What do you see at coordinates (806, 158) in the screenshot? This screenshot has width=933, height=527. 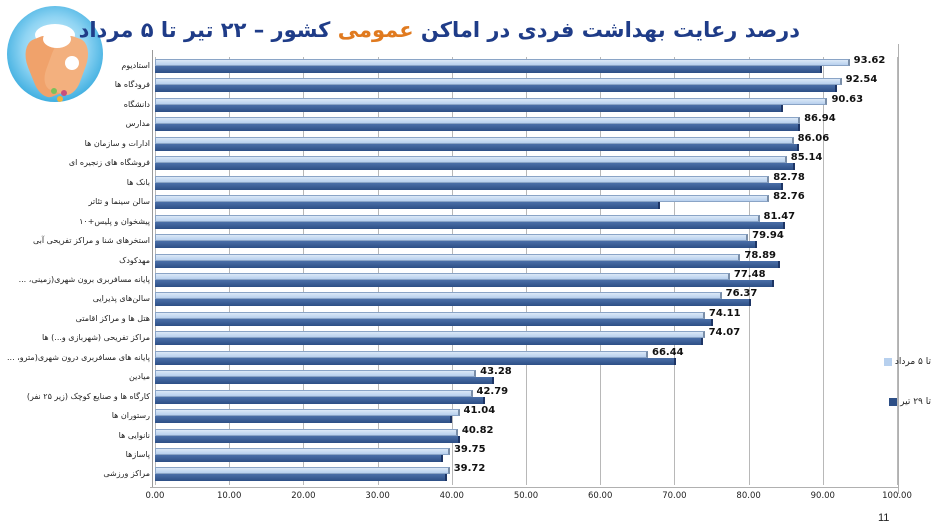 I see `data-label: 85.14` at bounding box center [806, 158].